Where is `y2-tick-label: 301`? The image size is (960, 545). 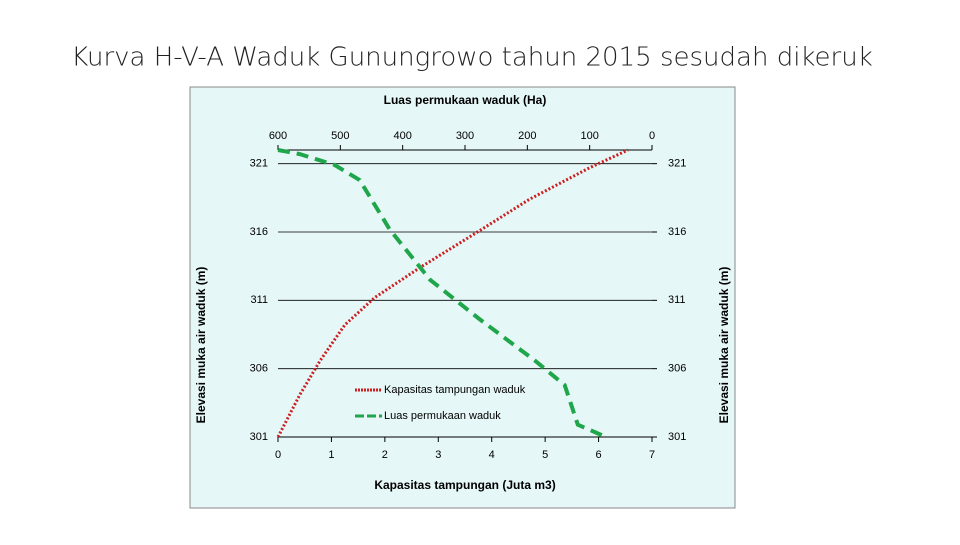
y2-tick-label: 301 is located at coordinates (677, 437).